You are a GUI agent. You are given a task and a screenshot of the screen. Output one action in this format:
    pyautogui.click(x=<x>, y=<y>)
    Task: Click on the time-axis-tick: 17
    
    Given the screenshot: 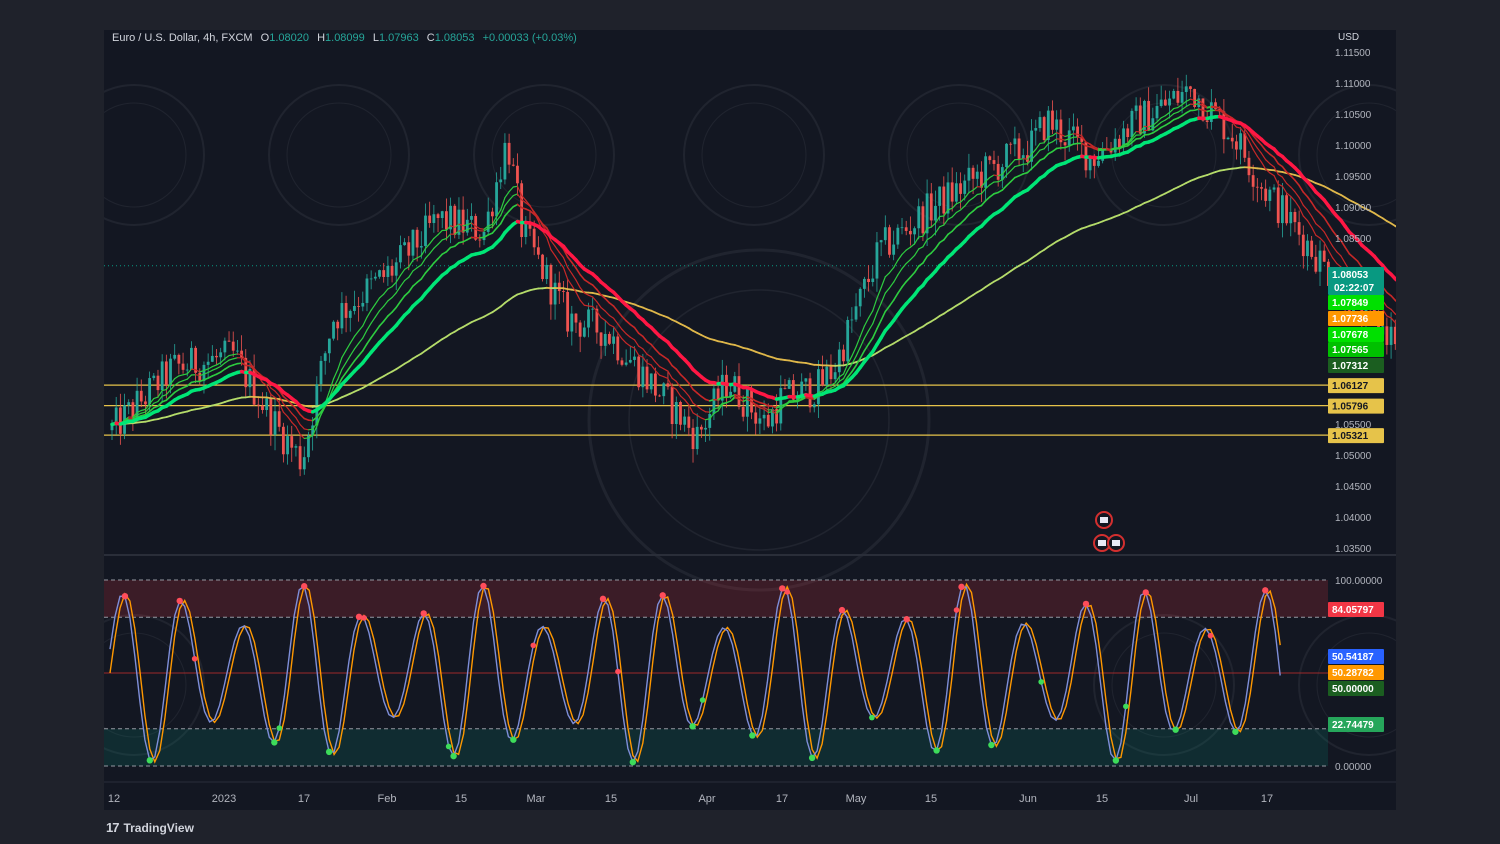 What is the action you would take?
    pyautogui.click(x=1267, y=799)
    